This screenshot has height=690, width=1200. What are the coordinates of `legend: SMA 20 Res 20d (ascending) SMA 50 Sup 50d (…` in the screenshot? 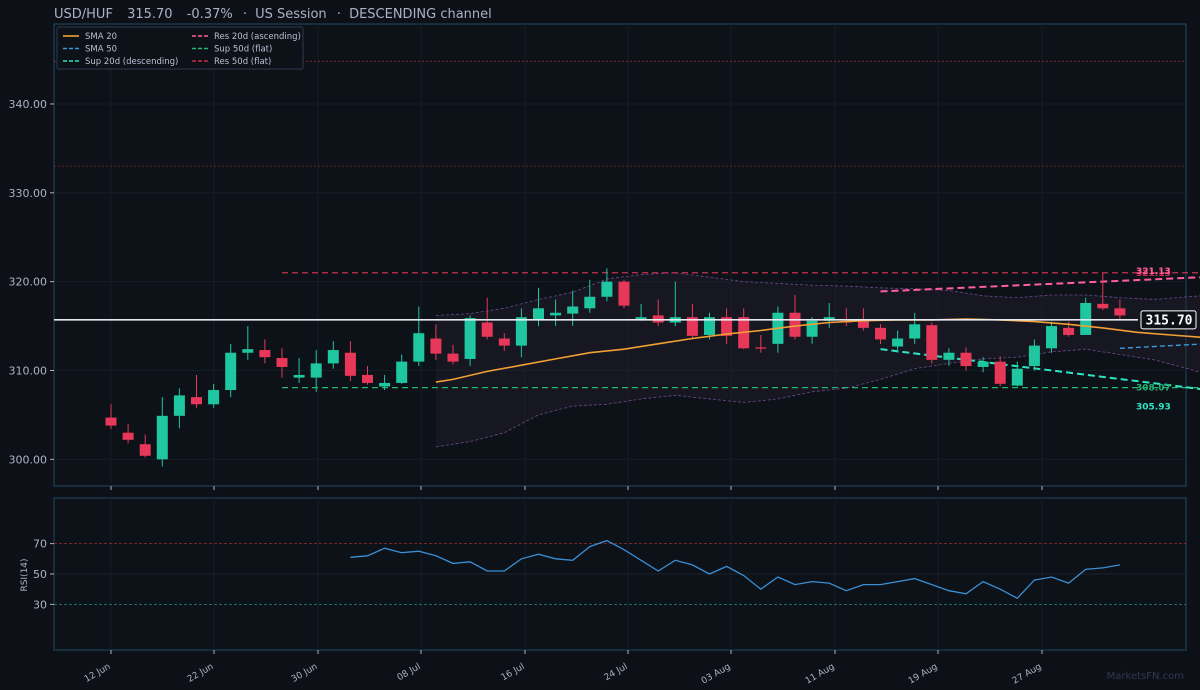 It's located at (180, 48).